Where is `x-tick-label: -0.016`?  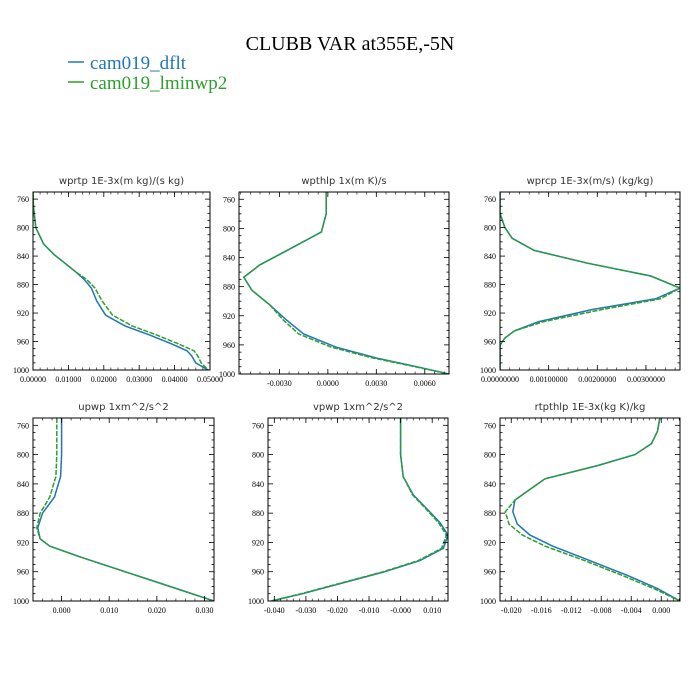
x-tick-label: -0.016 is located at coordinates (541, 610).